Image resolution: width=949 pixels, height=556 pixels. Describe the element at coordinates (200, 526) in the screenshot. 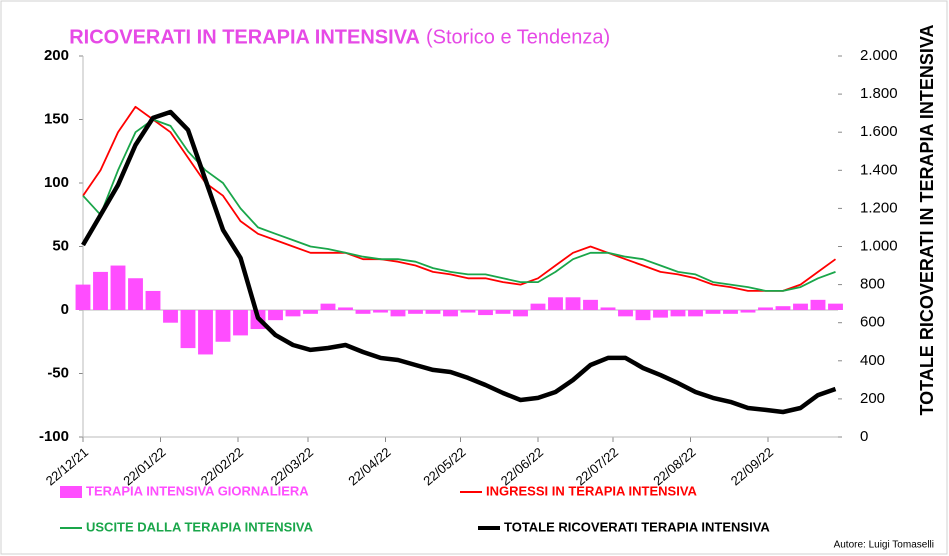

I see `legend-label: USCITE DALLA TERAPIA INTENSIVA` at that location.